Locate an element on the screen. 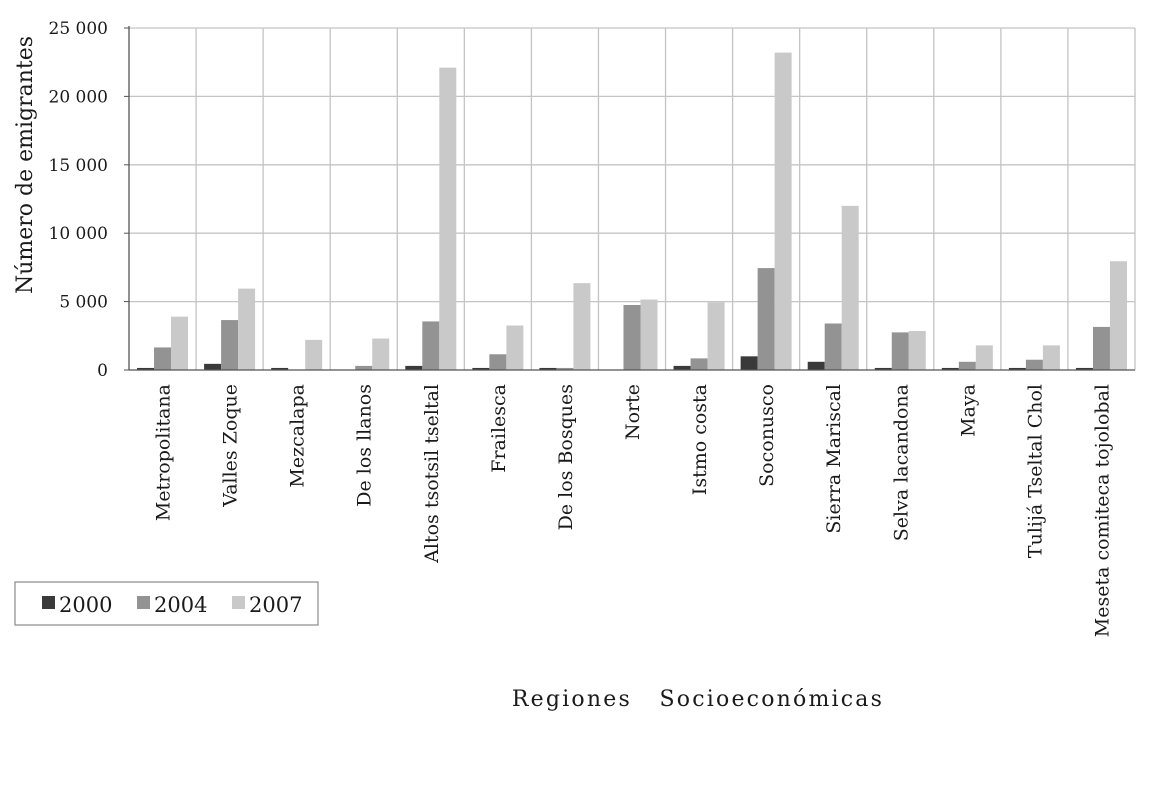 This screenshot has height=812, width=1149. category-label: Valles Zoque is located at coordinates (231, 446).